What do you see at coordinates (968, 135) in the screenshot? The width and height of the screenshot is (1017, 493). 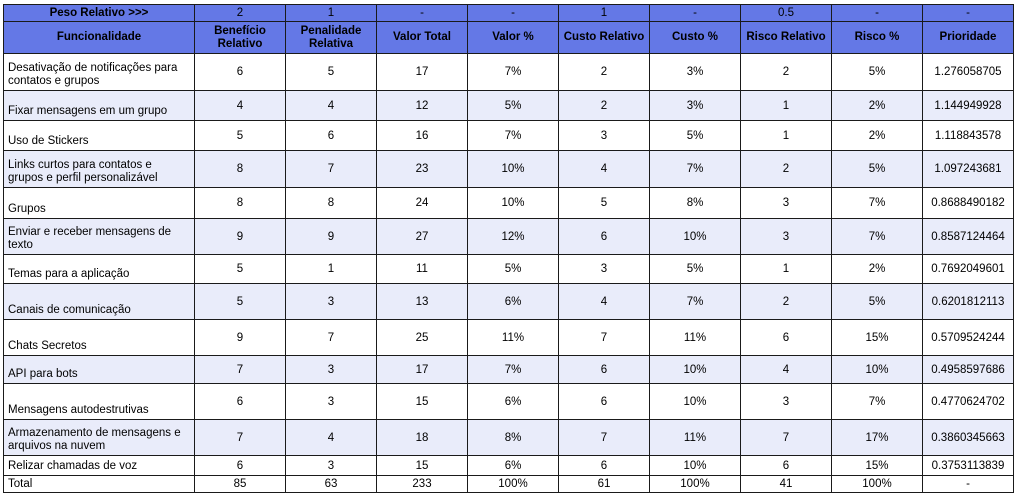 I see `table-cell: 1.118843578` at bounding box center [968, 135].